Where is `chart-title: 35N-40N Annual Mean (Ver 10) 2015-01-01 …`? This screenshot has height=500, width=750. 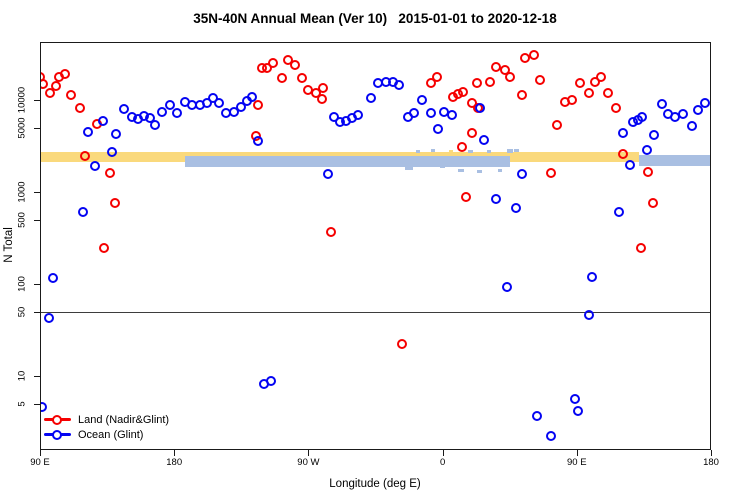
chart-title: 35N-40N Annual Mean (Ver 10) 2015-01-01 … is located at coordinates (375, 18).